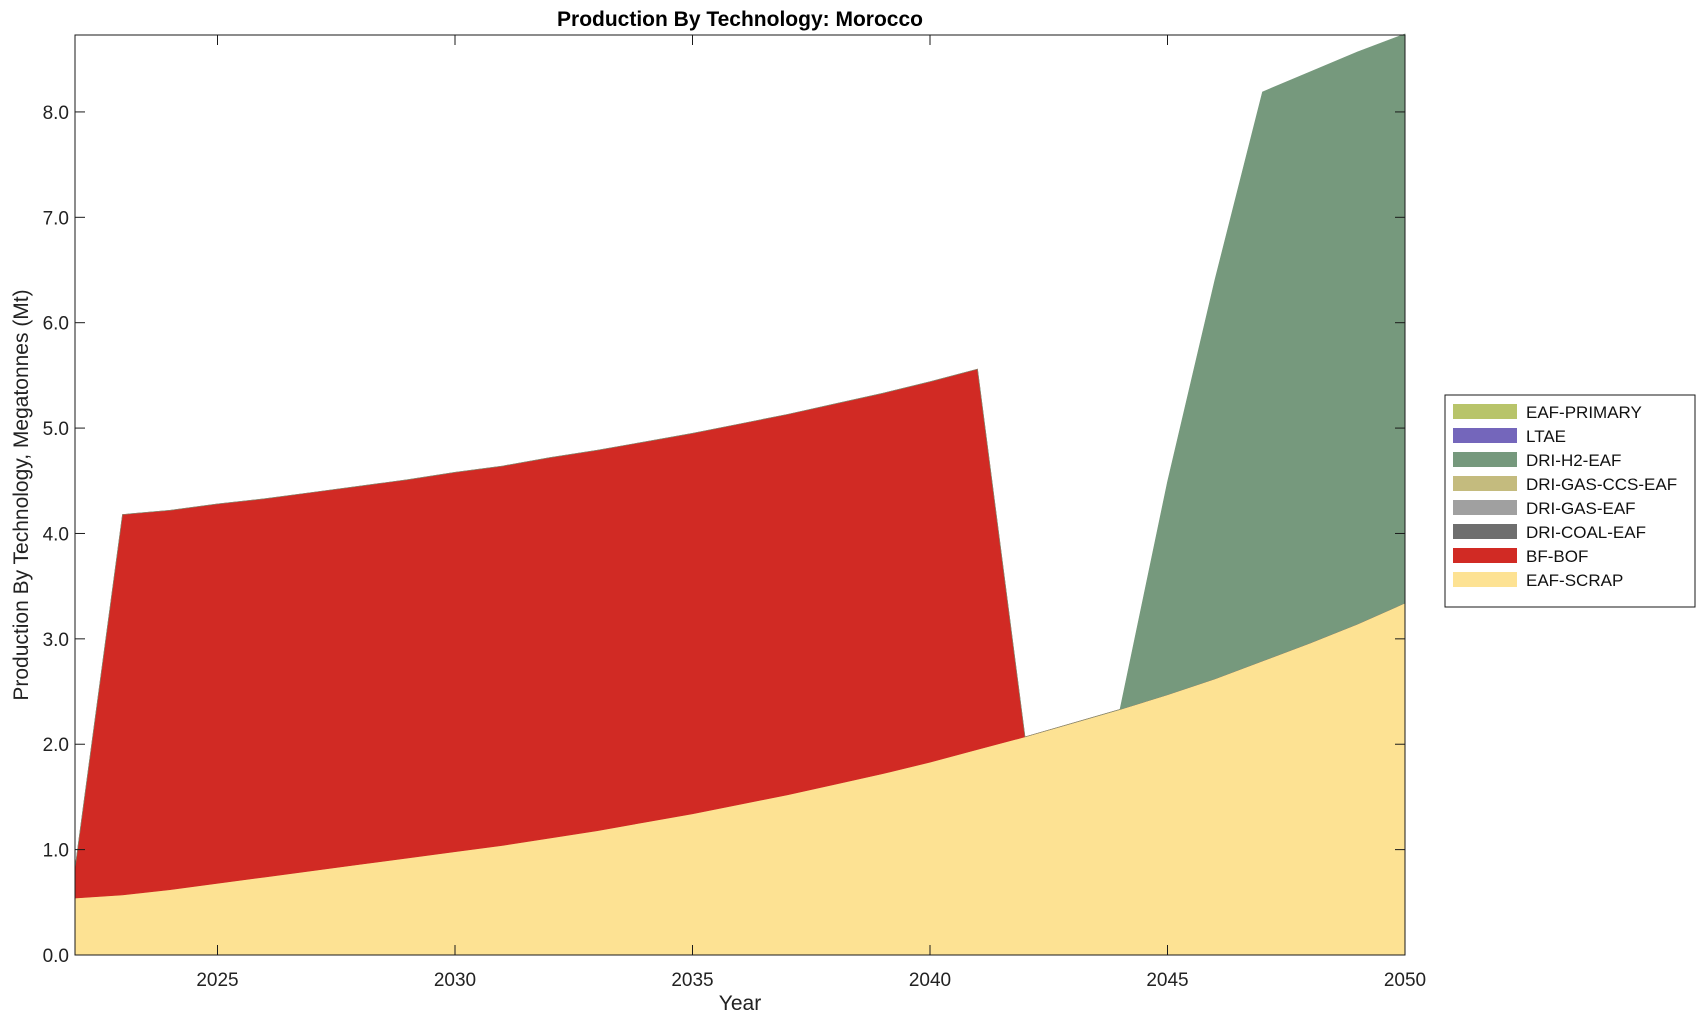 The width and height of the screenshot is (1703, 1025). I want to click on x-tick-label: 2035, so click(692, 980).